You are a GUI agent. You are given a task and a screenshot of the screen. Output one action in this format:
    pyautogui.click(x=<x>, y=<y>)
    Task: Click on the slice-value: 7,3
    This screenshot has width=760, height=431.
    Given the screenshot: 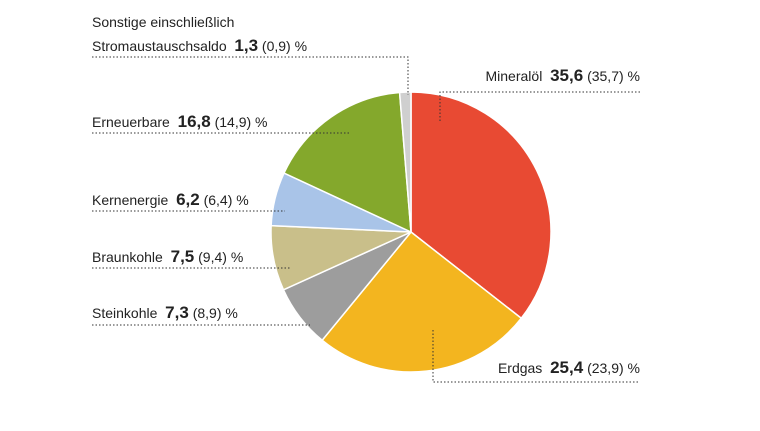 What is the action you would take?
    pyautogui.click(x=177, y=312)
    